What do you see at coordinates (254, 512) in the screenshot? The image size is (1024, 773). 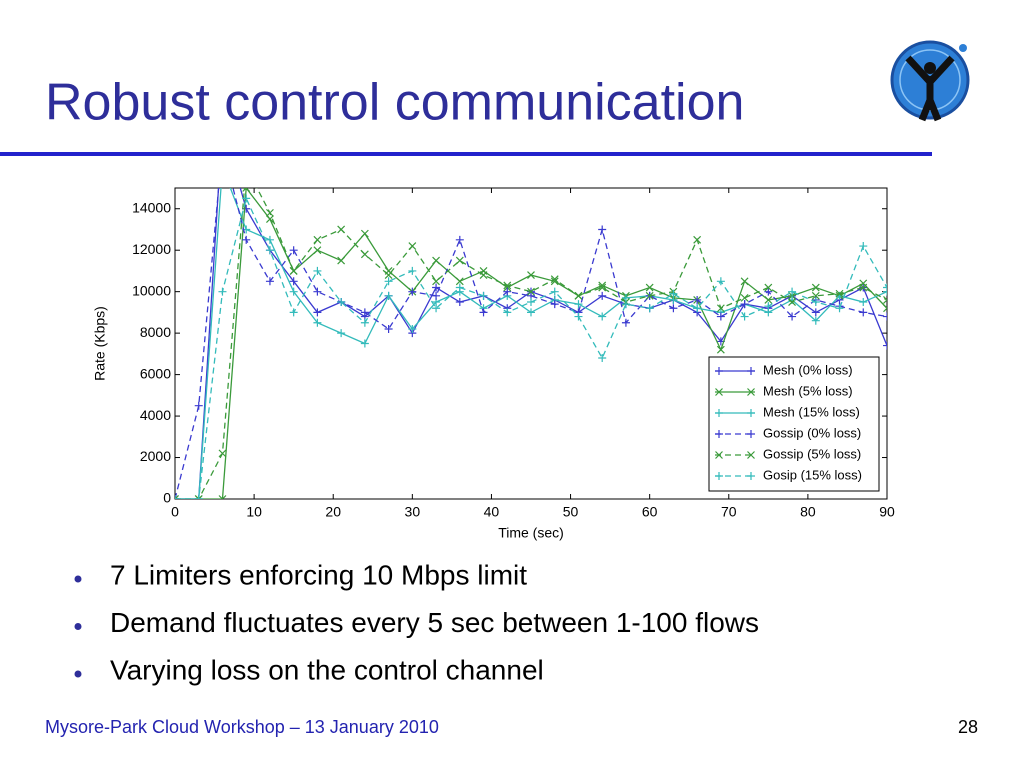 I see `x-tick-label: 10` at bounding box center [254, 512].